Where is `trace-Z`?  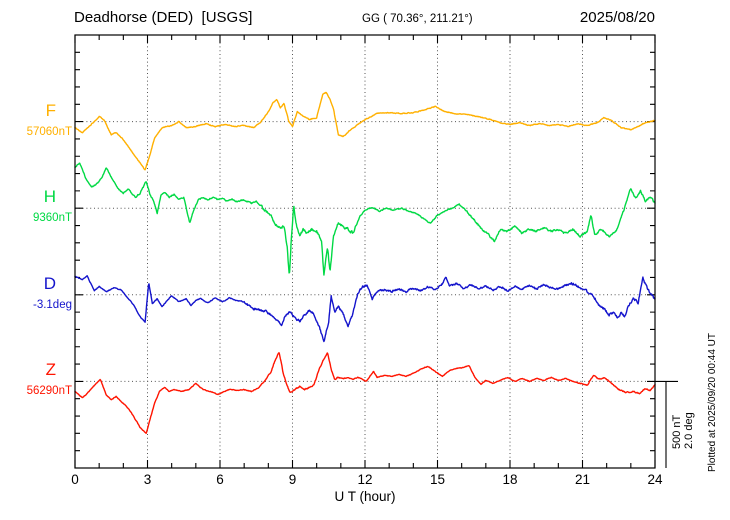 trace-Z is located at coordinates (365, 393).